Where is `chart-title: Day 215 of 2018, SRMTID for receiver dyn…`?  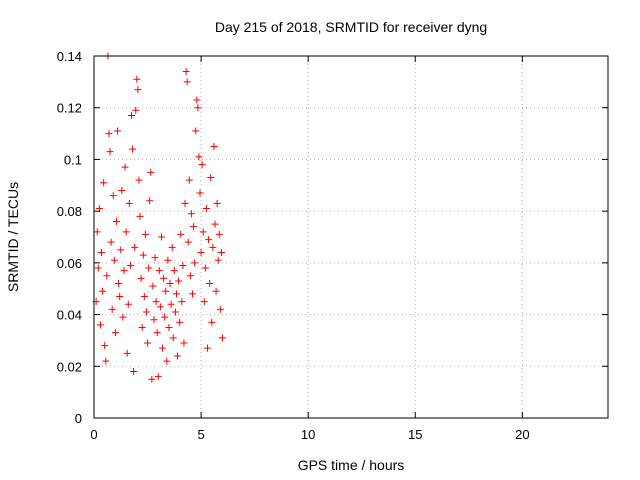 chart-title: Day 215 of 2018, SRMTID for receiver dyn… is located at coordinates (351, 27).